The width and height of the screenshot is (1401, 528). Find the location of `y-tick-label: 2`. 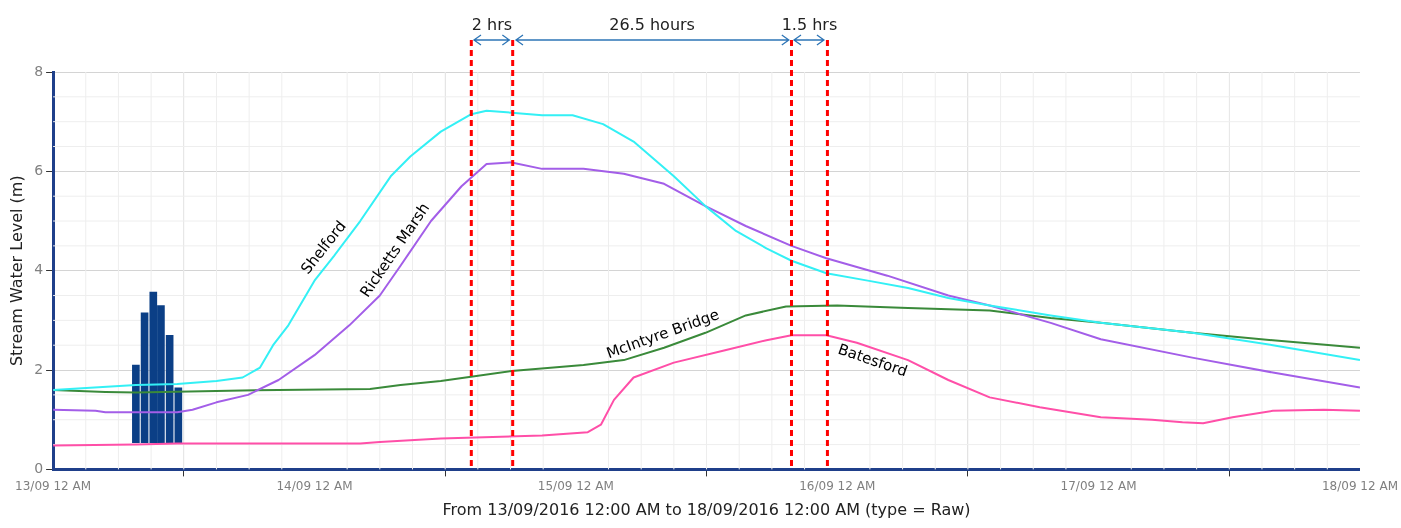

y-tick-label: 2 is located at coordinates (39, 368).